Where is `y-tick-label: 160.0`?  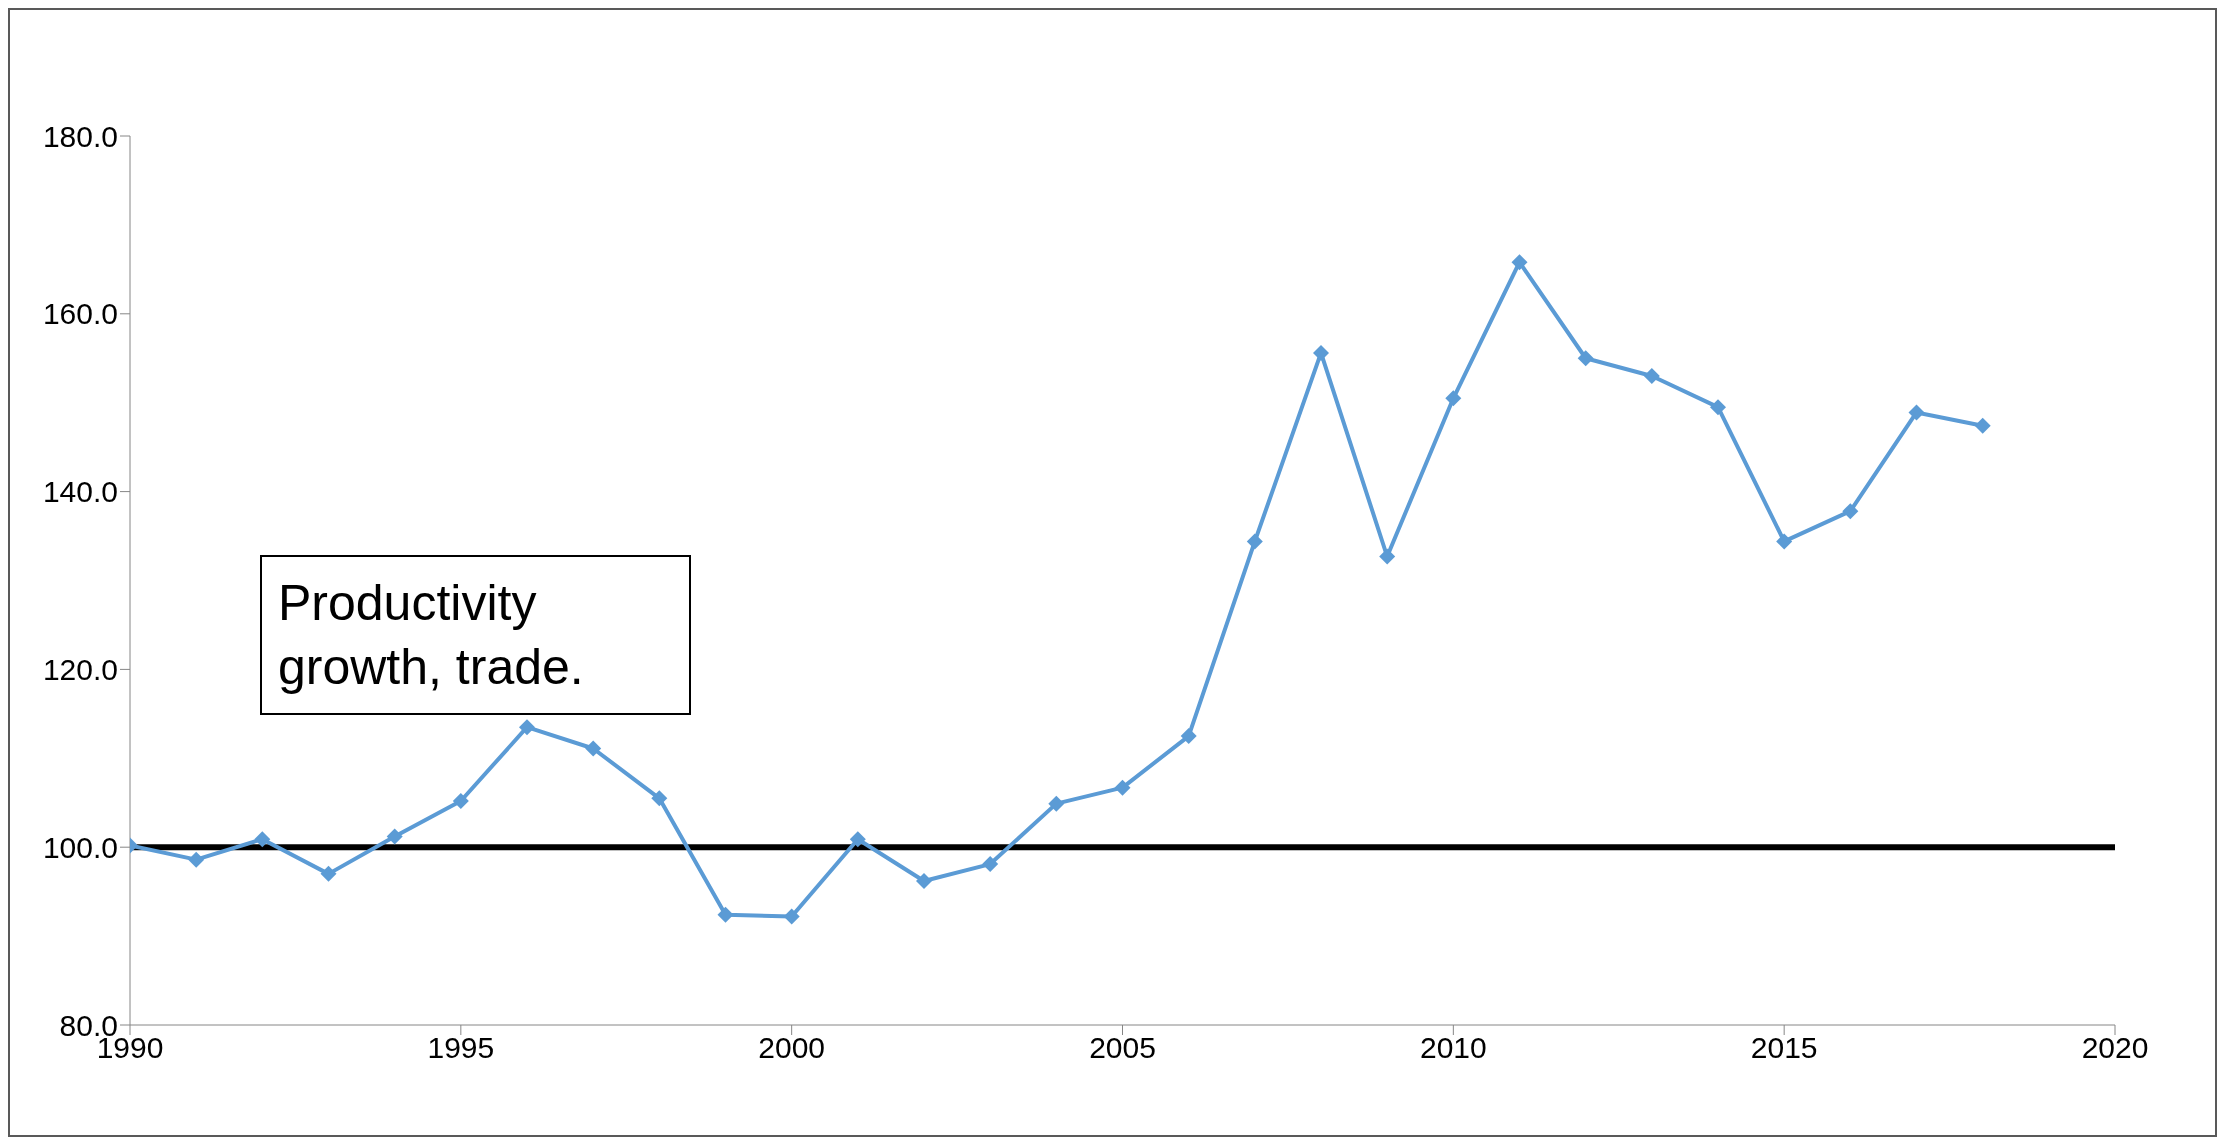
y-tick-label: 160.0 is located at coordinates (80, 314).